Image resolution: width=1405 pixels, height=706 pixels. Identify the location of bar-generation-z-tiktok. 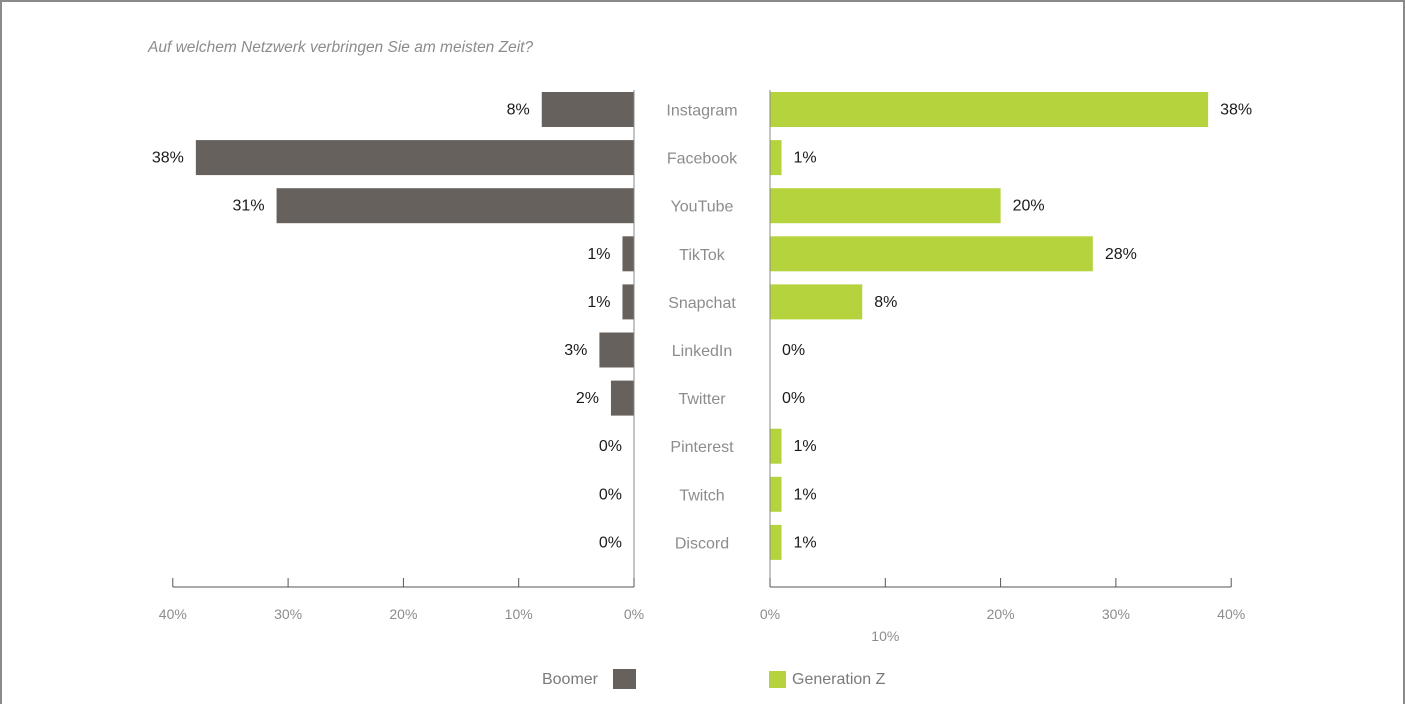
(931, 254).